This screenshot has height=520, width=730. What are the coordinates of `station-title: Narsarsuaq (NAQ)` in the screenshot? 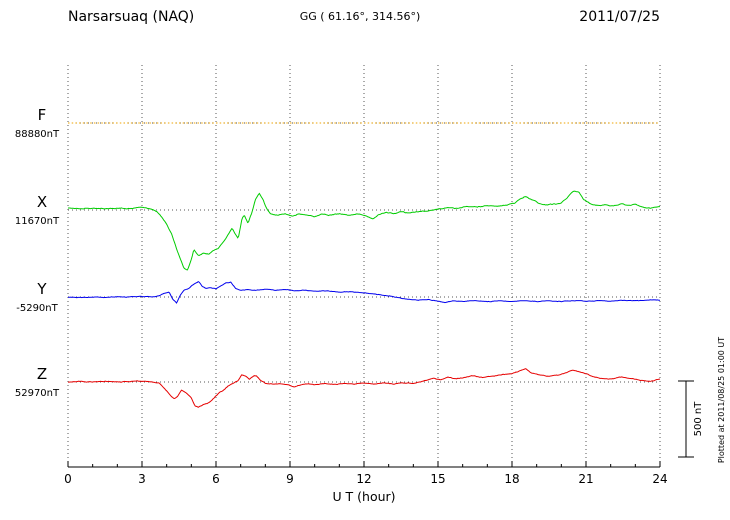 It's located at (131, 17).